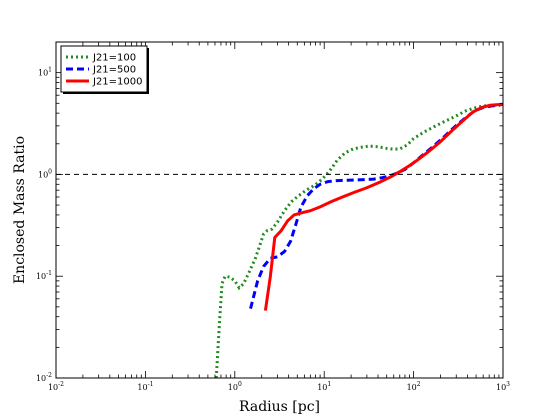 The image size is (560, 420). Describe the element at coordinates (45, 72) in the screenshot. I see `y-tick-label: 10¹` at that location.